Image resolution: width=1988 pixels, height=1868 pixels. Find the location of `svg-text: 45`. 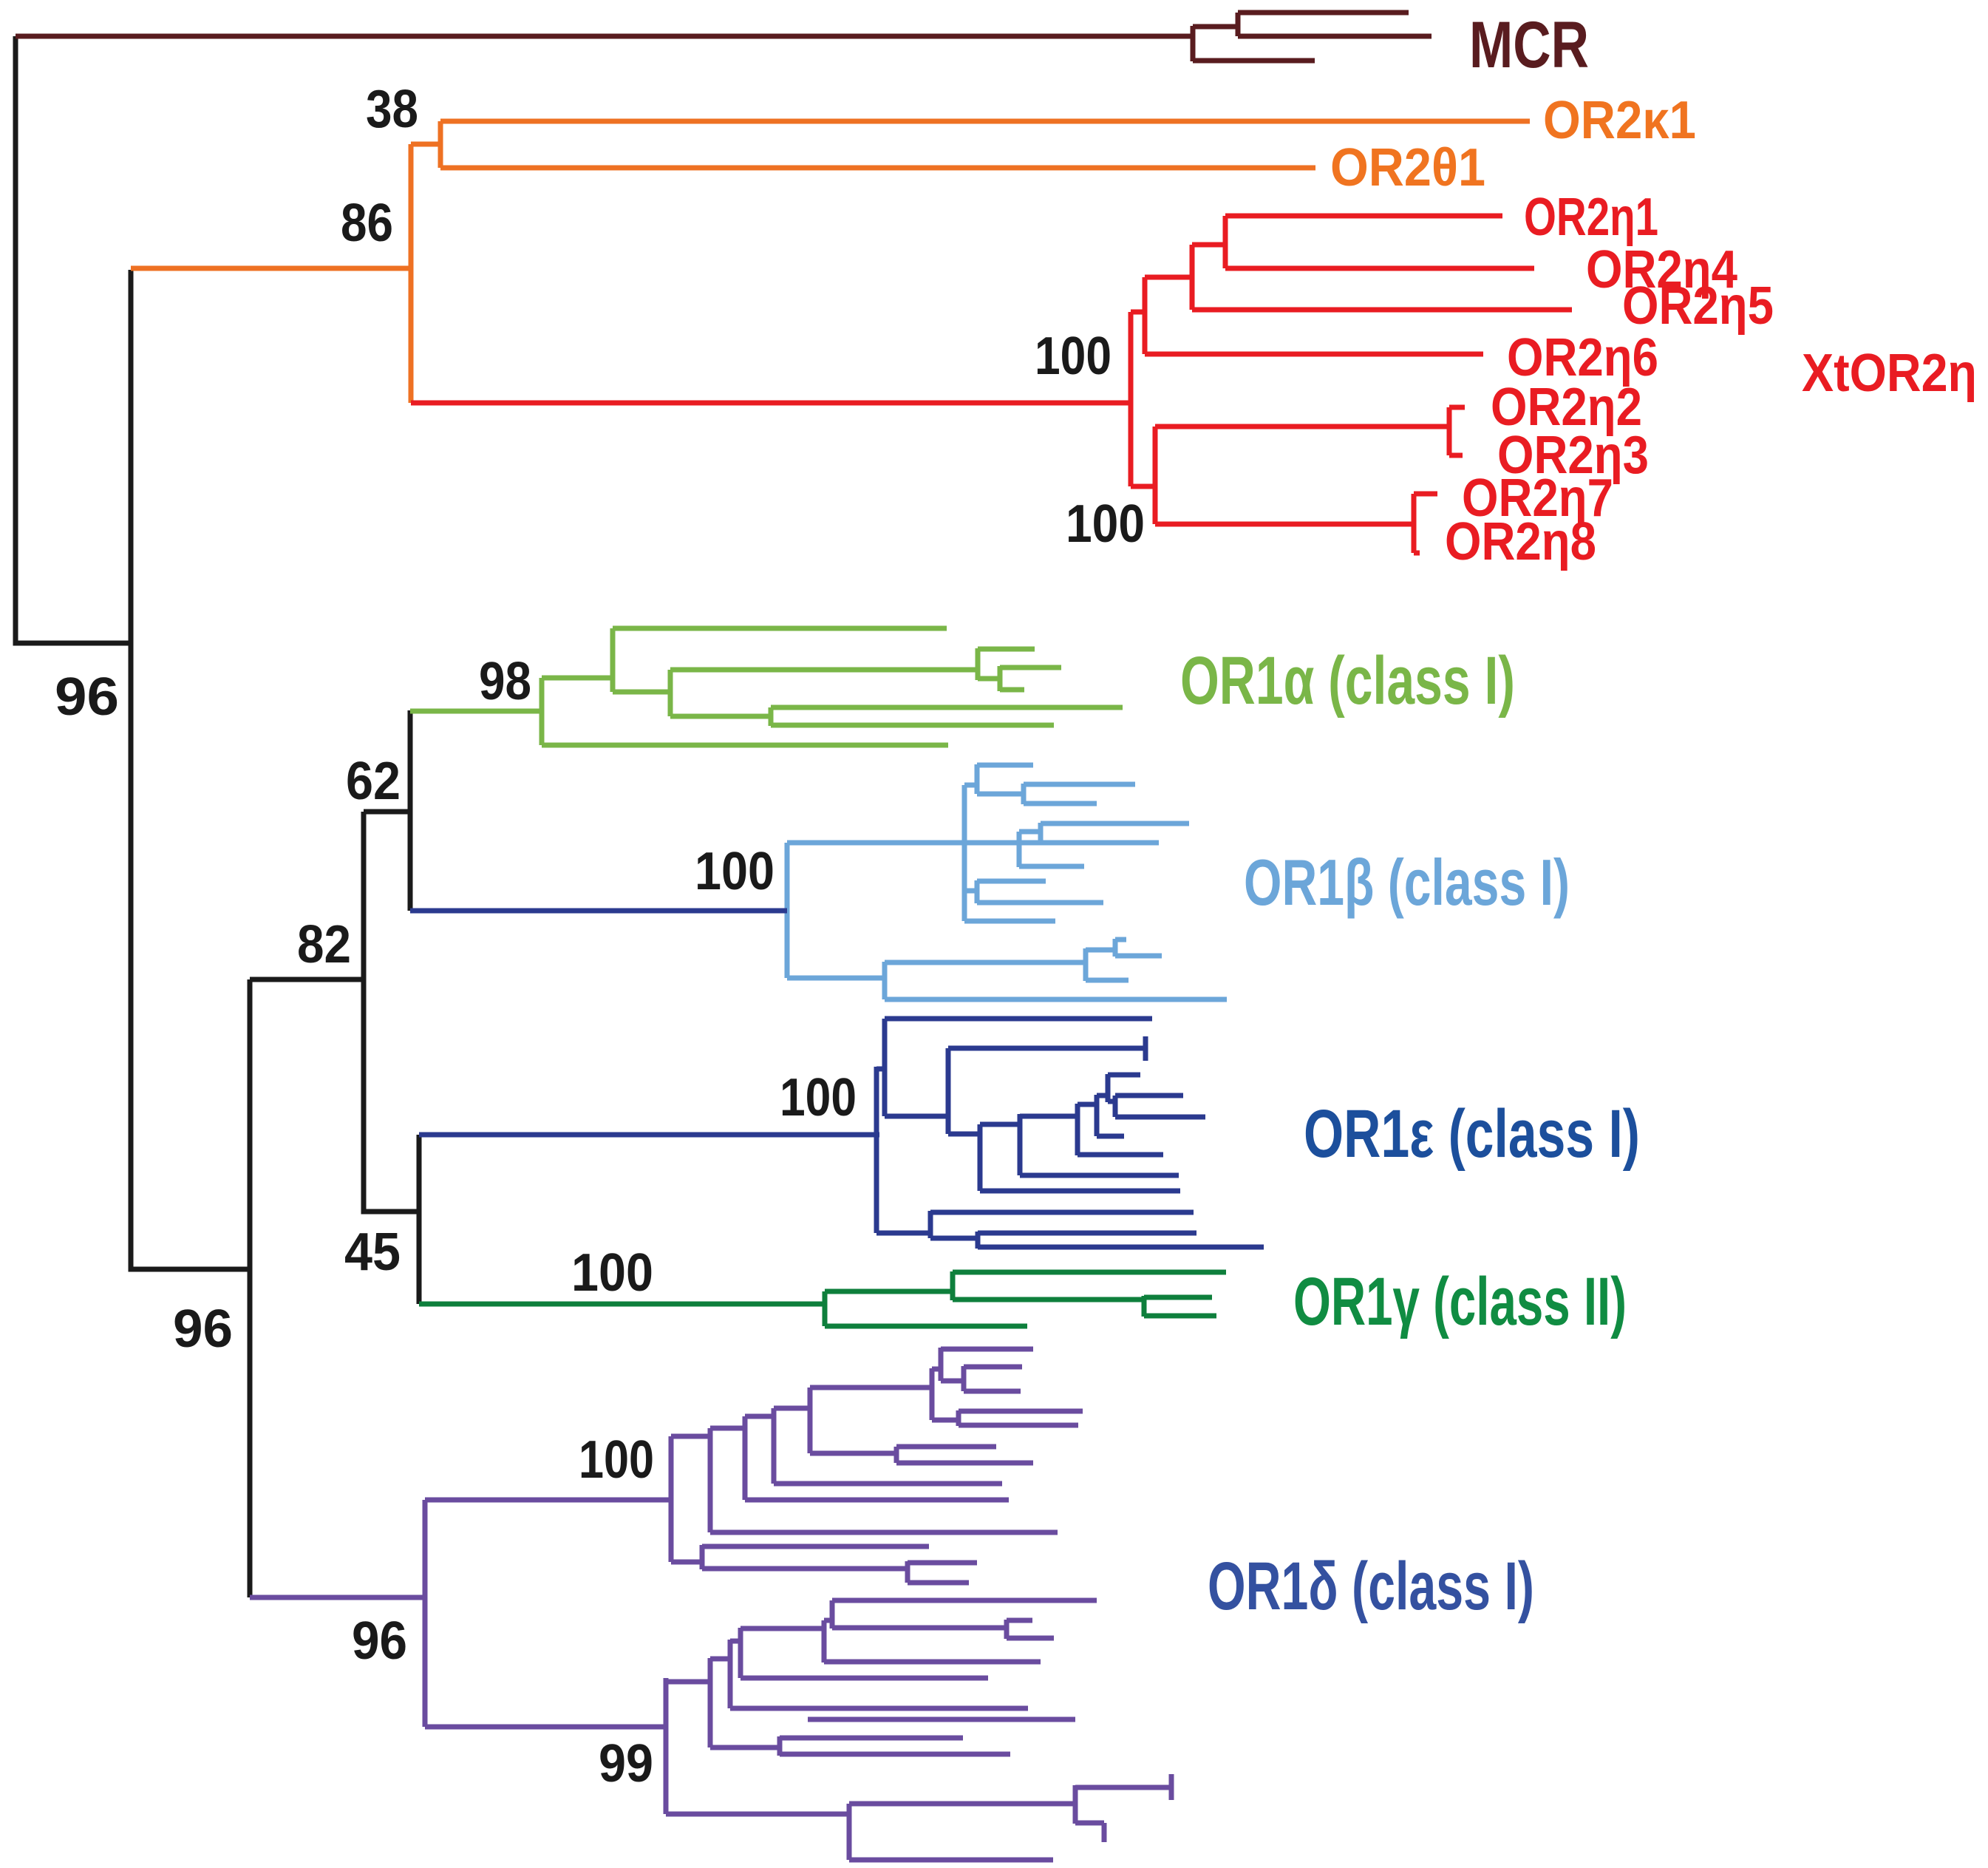

svg-text: 45 is located at coordinates (373, 1252).